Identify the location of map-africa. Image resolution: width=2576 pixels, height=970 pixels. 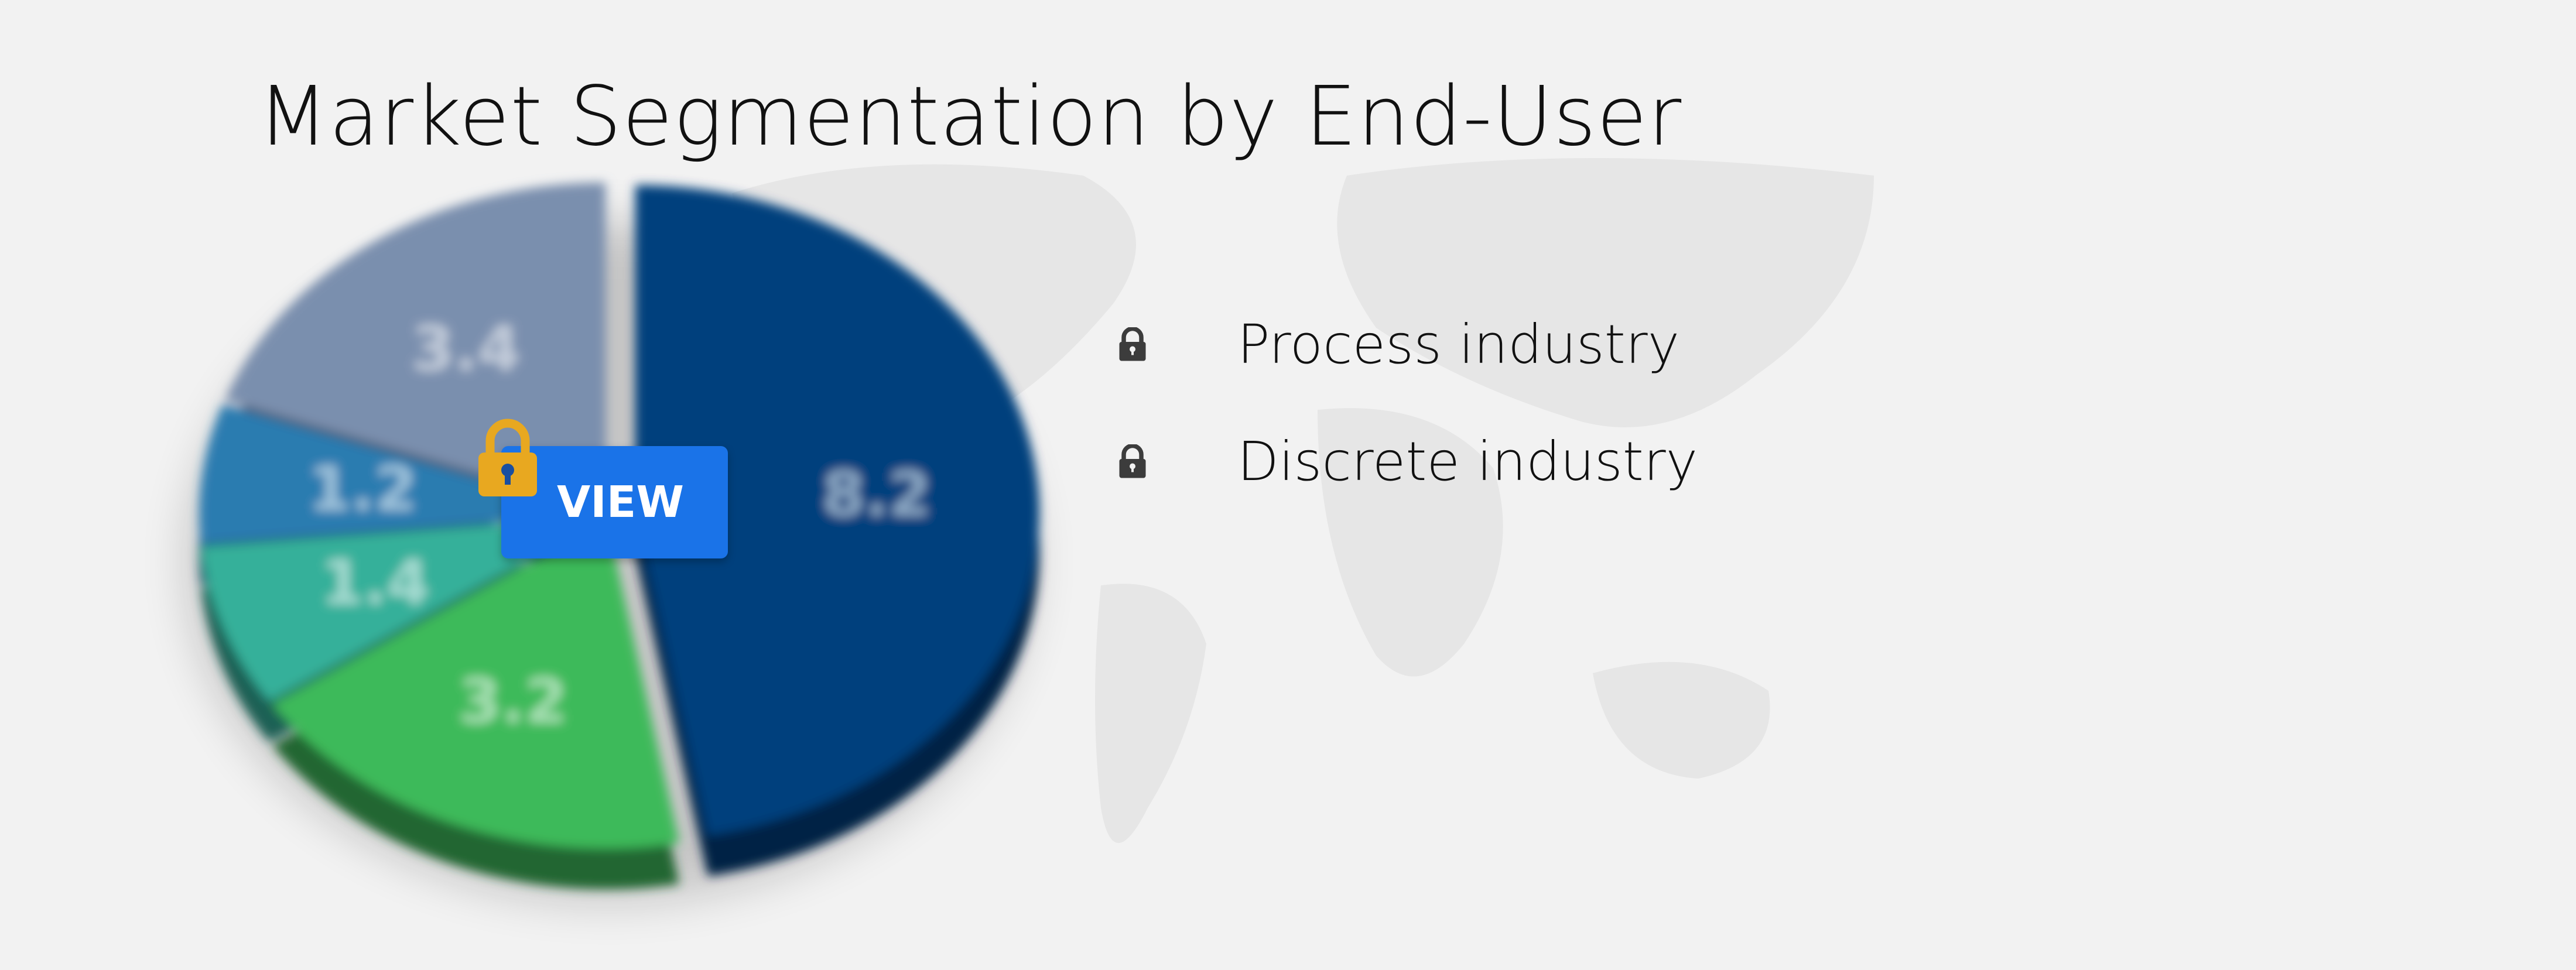
(1411, 542).